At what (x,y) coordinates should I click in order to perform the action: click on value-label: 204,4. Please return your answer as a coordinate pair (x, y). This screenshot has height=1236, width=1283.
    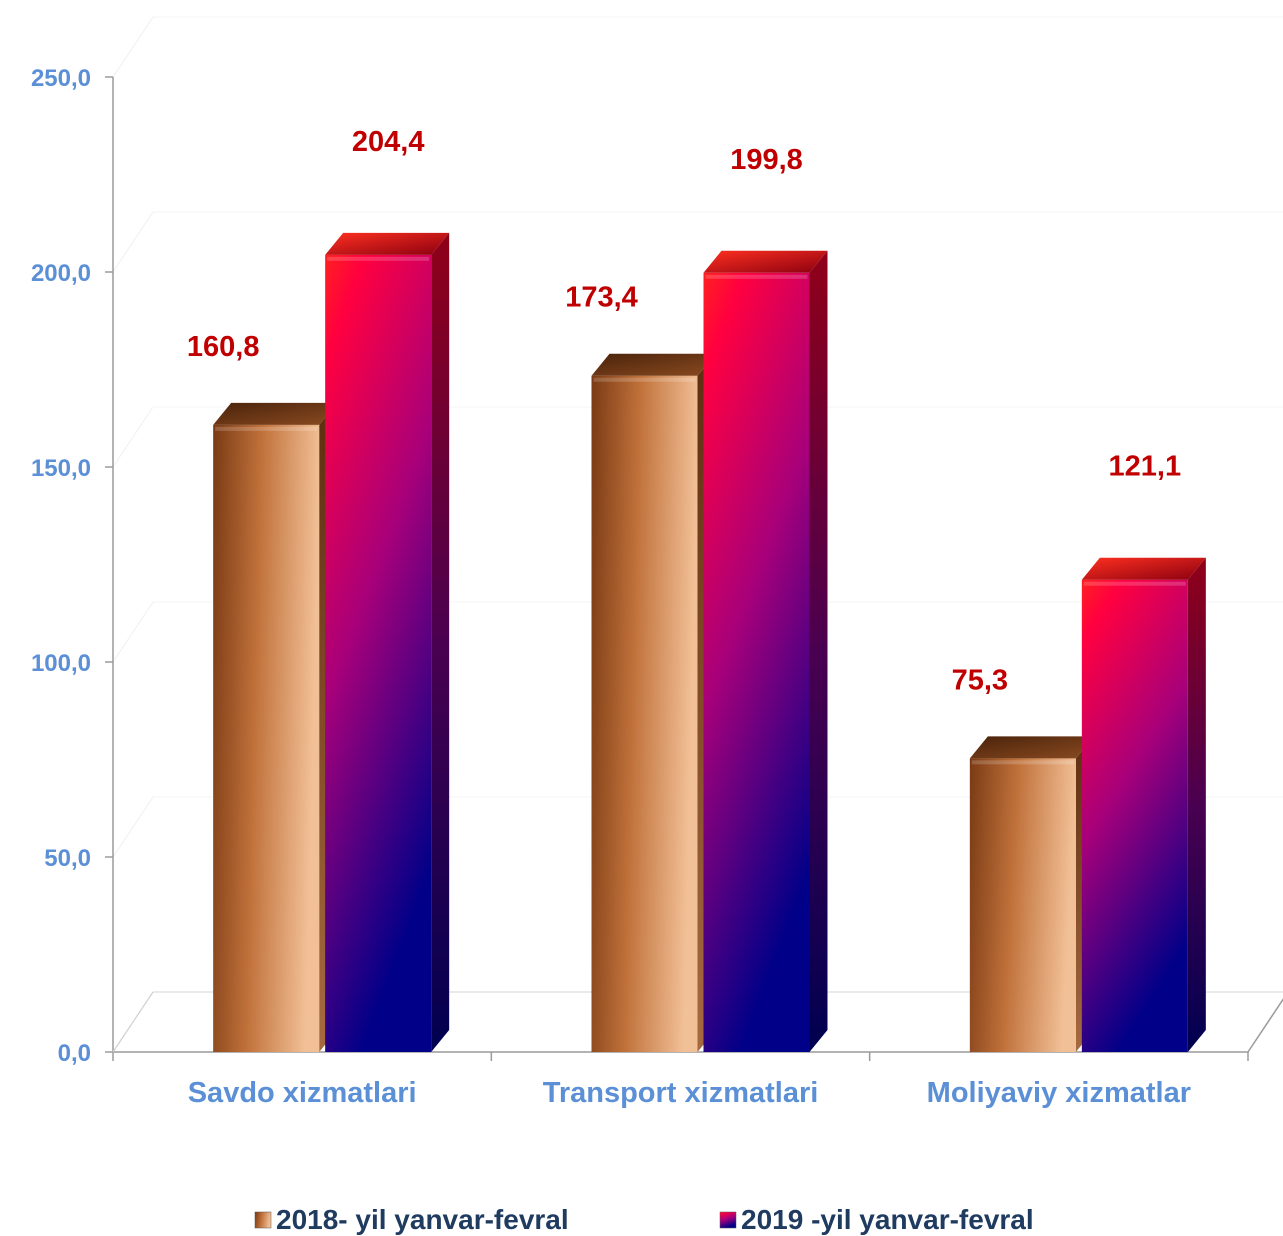
    Looking at the image, I should click on (388, 142).